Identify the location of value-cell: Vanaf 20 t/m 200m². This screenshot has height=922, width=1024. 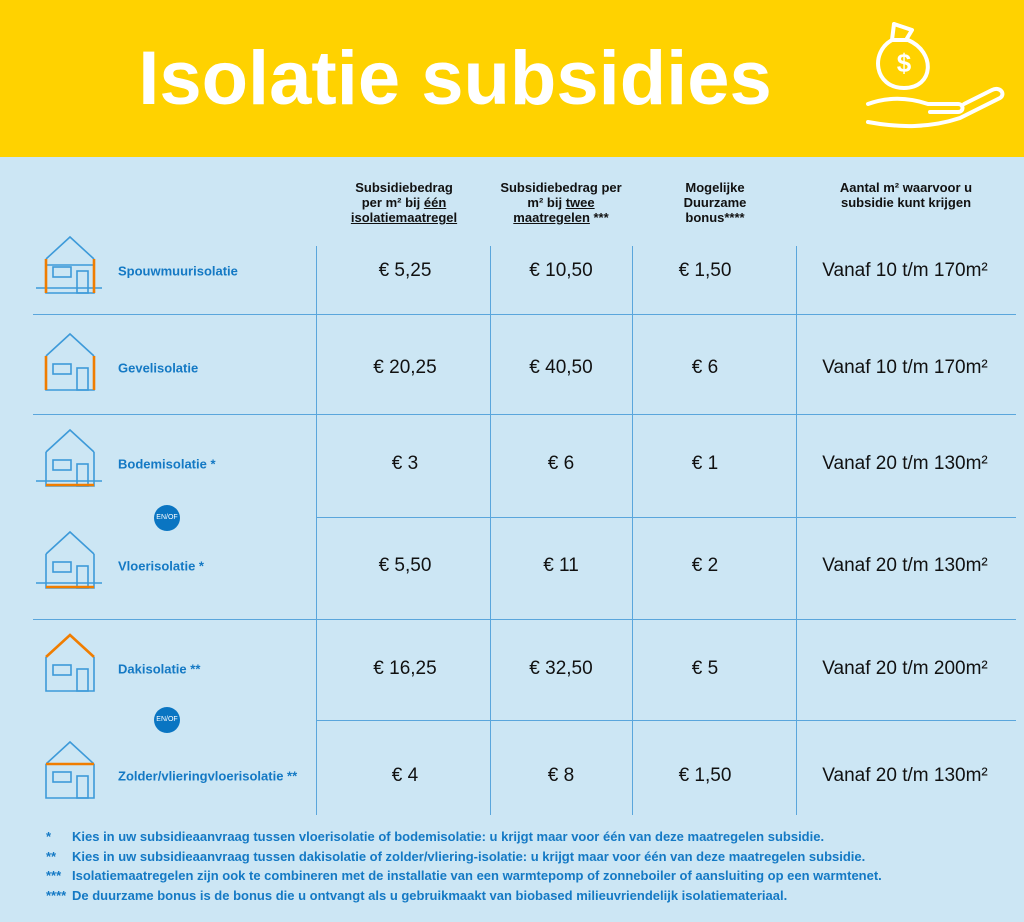
(905, 668).